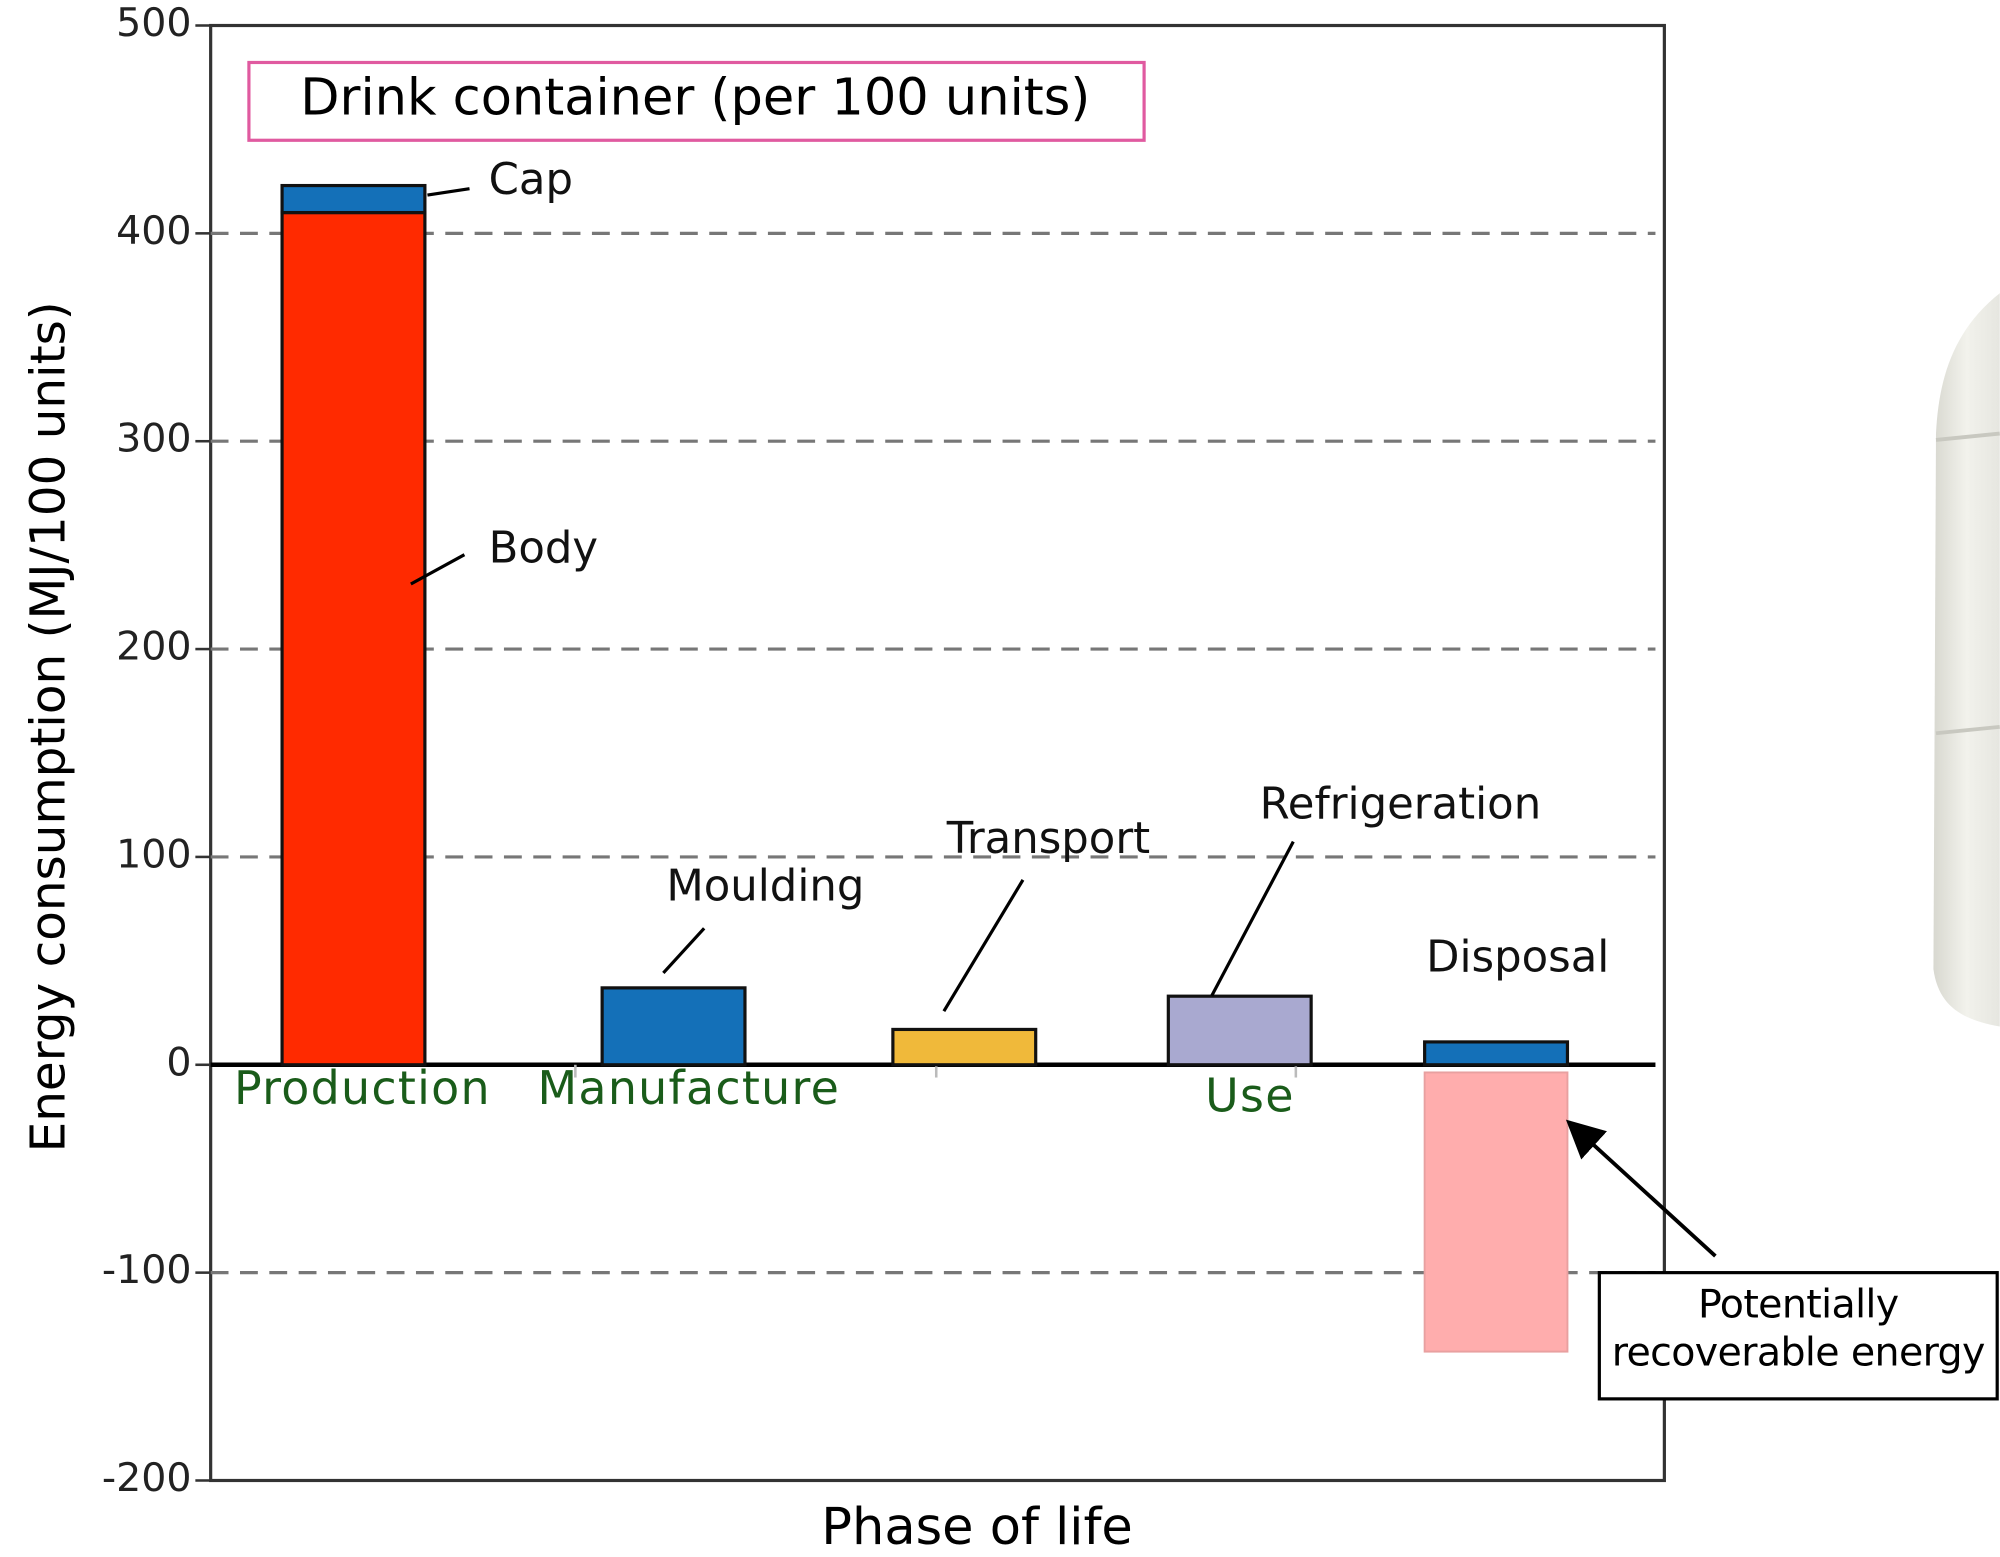  I want to click on x-tick-label: Manufacture, so click(689, 1088).